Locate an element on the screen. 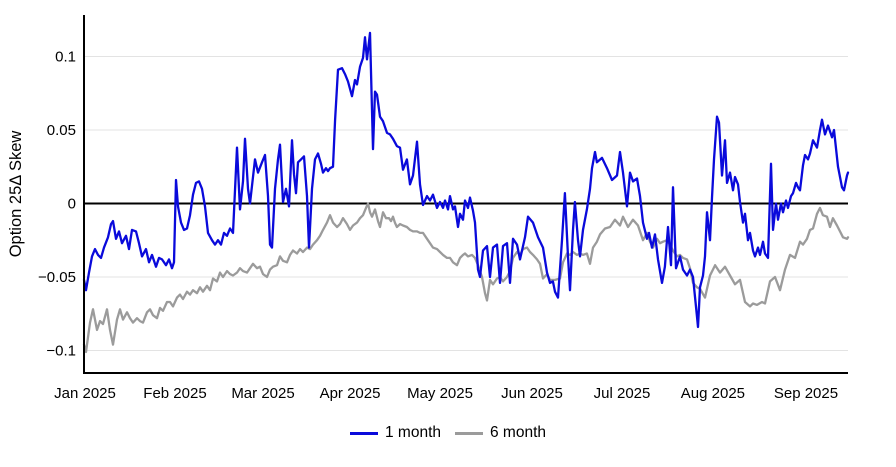  y-tick-label: 0.05 is located at coordinates (61, 130).